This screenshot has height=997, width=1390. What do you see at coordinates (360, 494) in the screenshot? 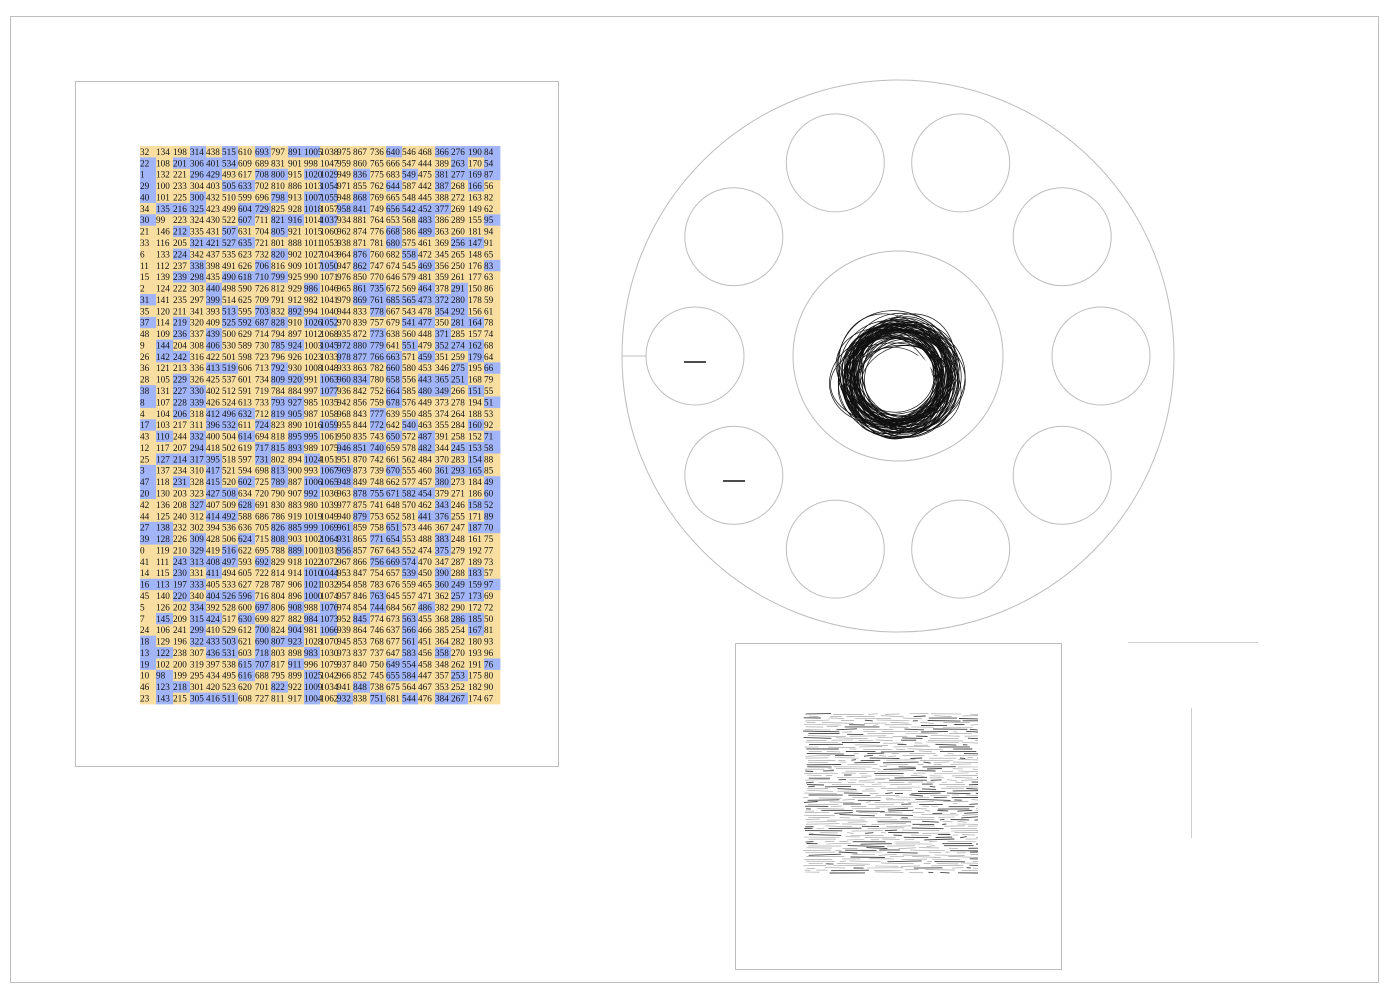
I see `grid-cell: 878` at bounding box center [360, 494].